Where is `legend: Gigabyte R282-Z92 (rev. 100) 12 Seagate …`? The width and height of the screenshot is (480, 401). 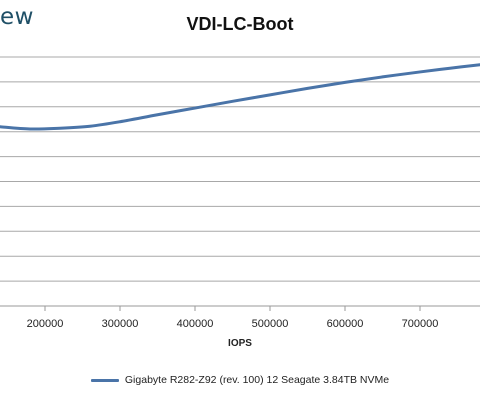 legend: Gigabyte R282-Z92 (rev. 100) 12 Seagate … is located at coordinates (240, 380).